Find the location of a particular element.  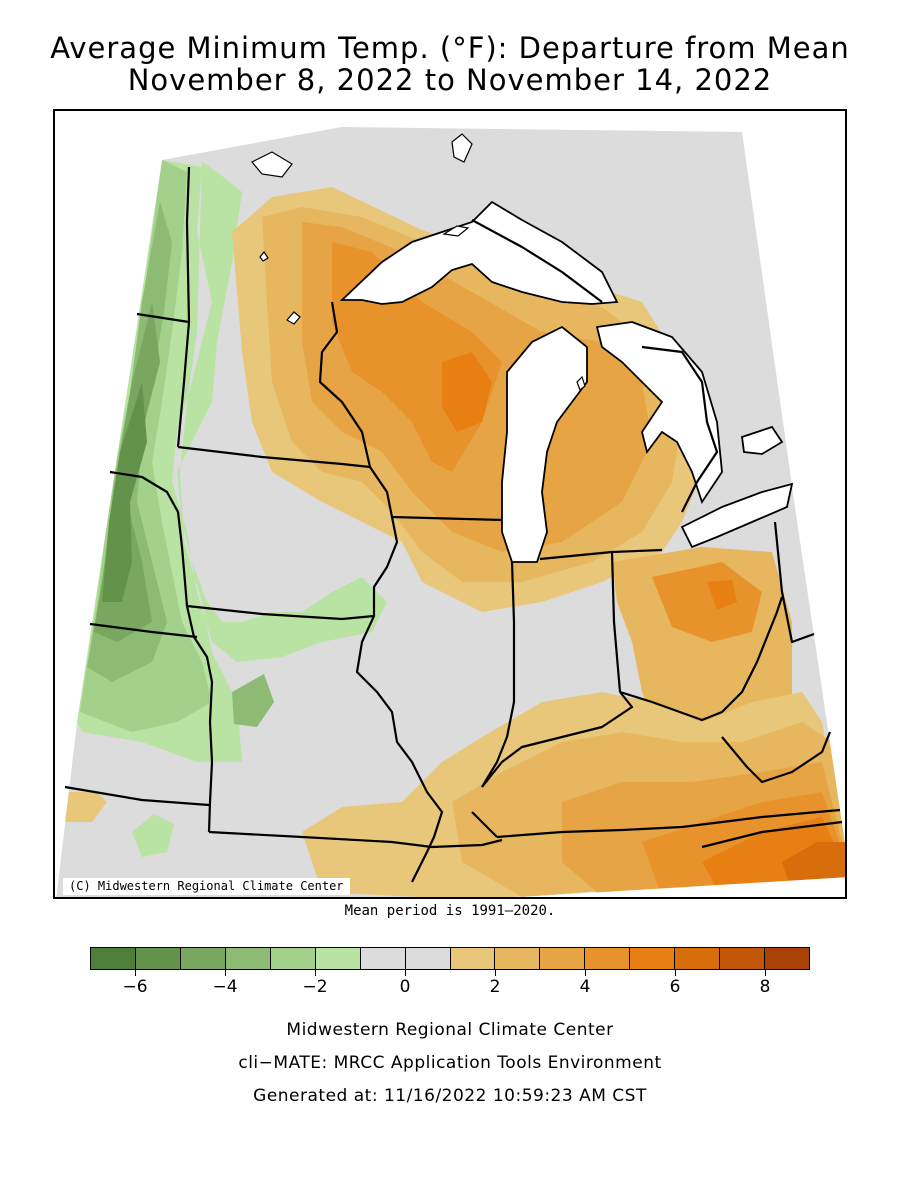

legend-tick-label: −2 is located at coordinates (315, 987).